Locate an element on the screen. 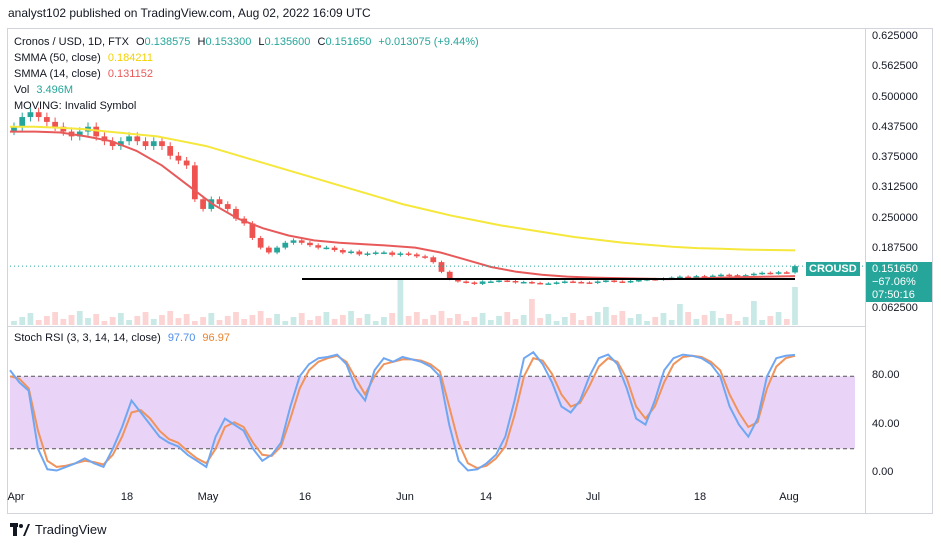 The height and width of the screenshot is (548, 941). price-tick: 0.062500 is located at coordinates (895, 308).